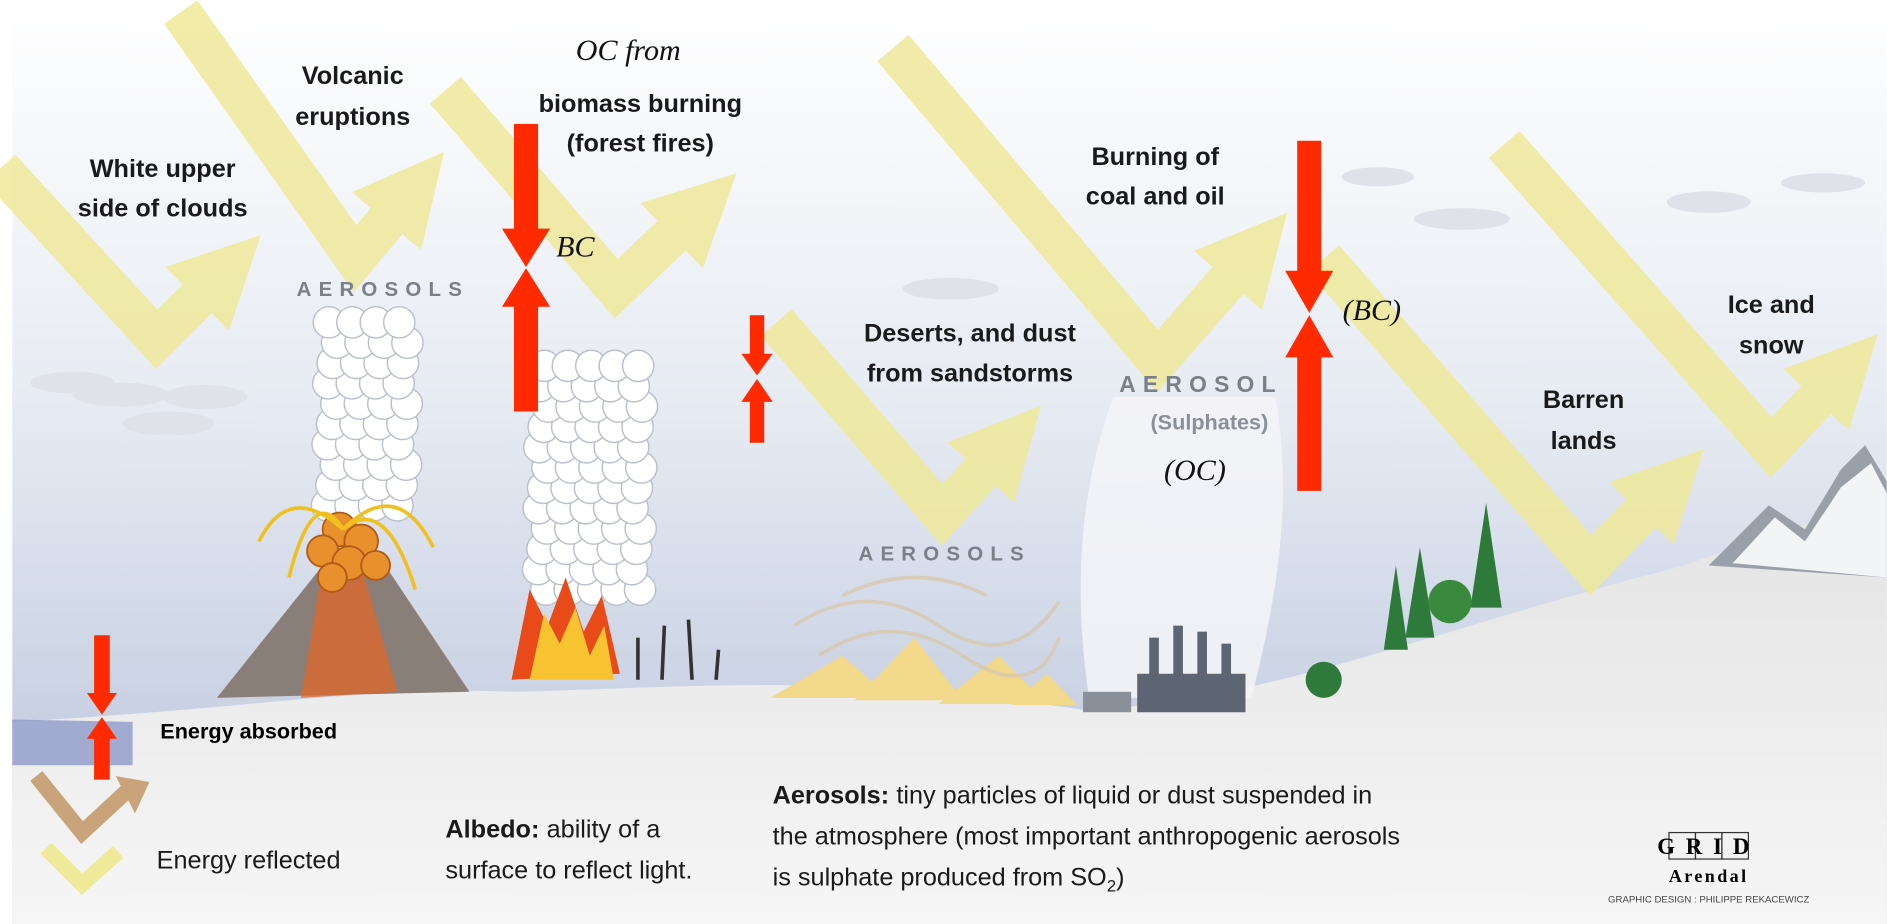 The width and height of the screenshot is (1887, 924). I want to click on legend-red-arrow, so click(101, 707).